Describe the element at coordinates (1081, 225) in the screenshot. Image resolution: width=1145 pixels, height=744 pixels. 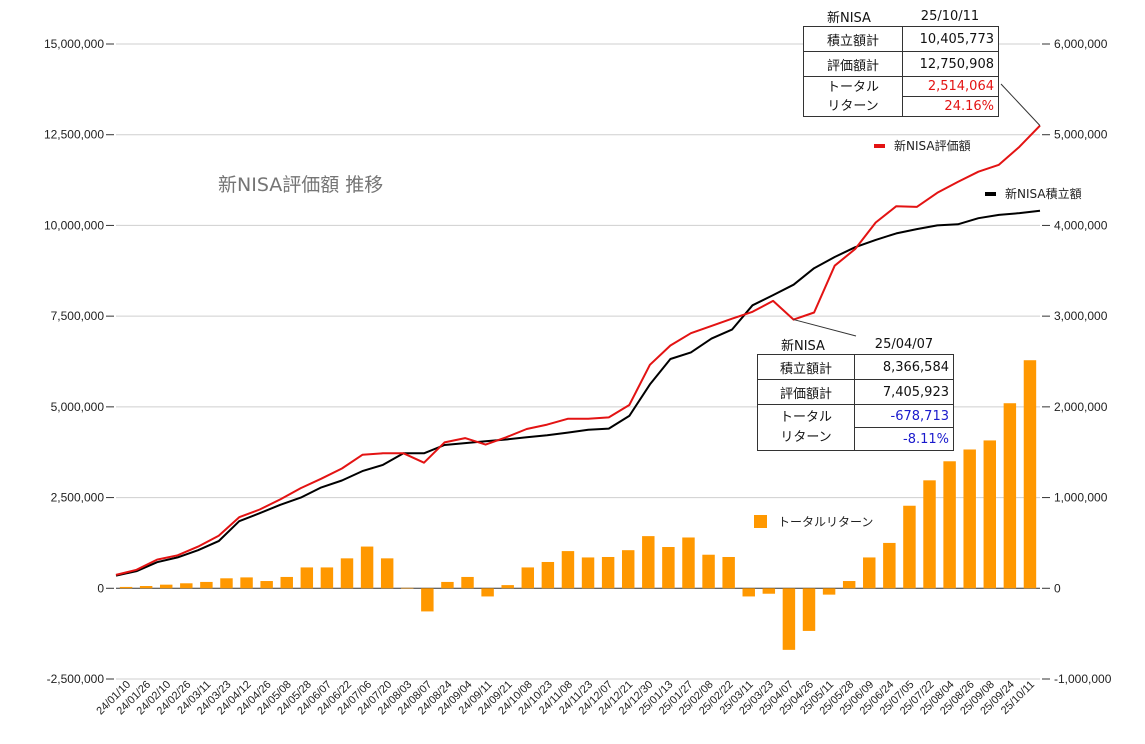
I see `right-tick-label: 4,000,000` at that location.